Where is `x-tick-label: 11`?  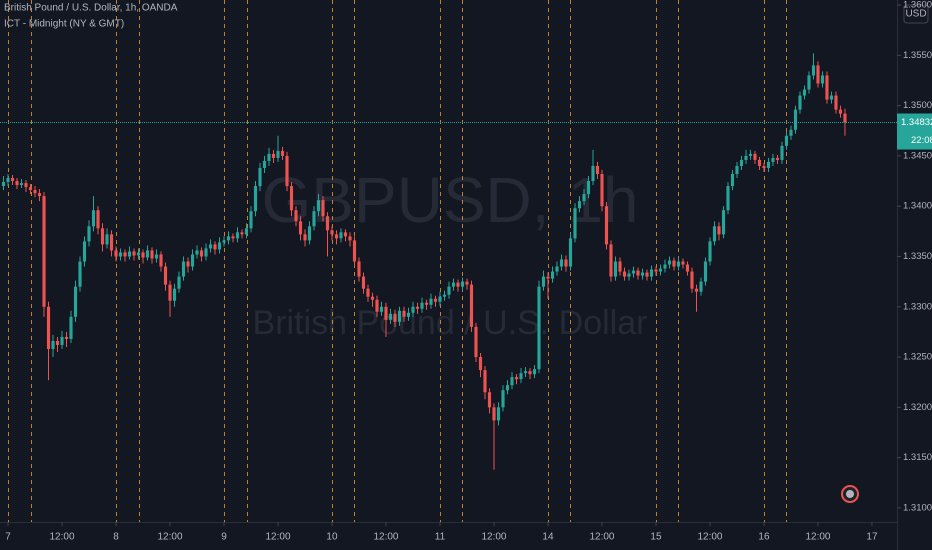 x-tick-label: 11 is located at coordinates (440, 537).